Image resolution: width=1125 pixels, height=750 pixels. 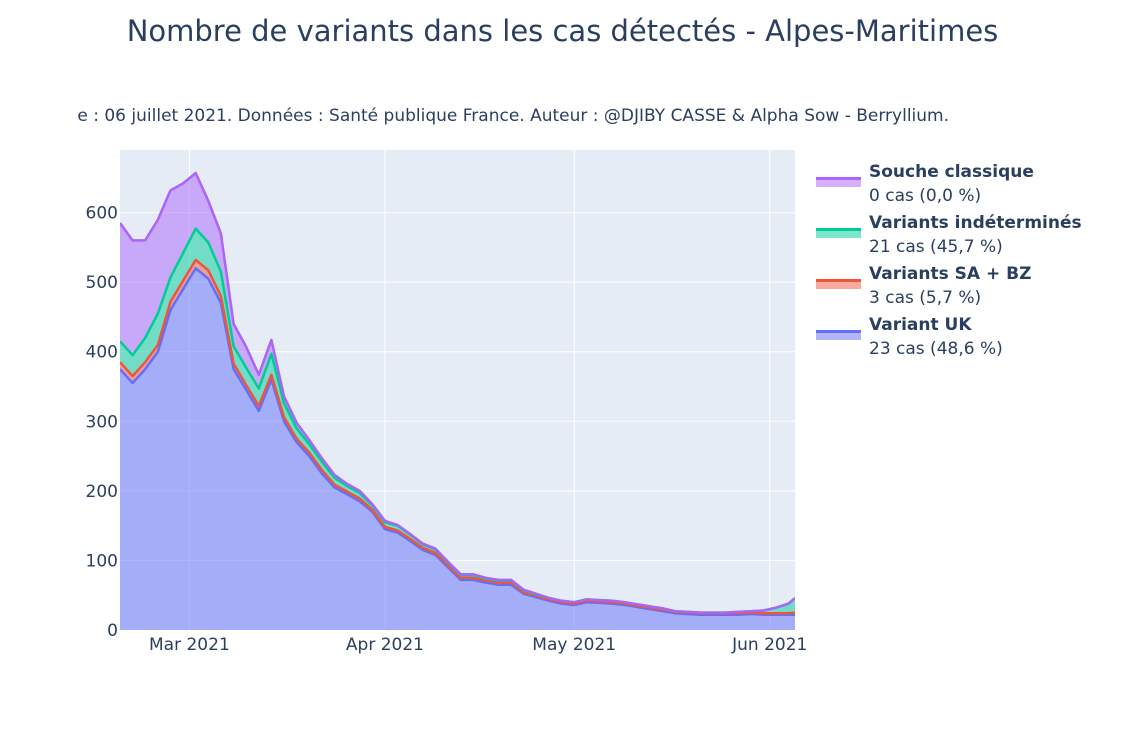 I want to click on y-tick-label-600: 600, so click(x=102, y=214).